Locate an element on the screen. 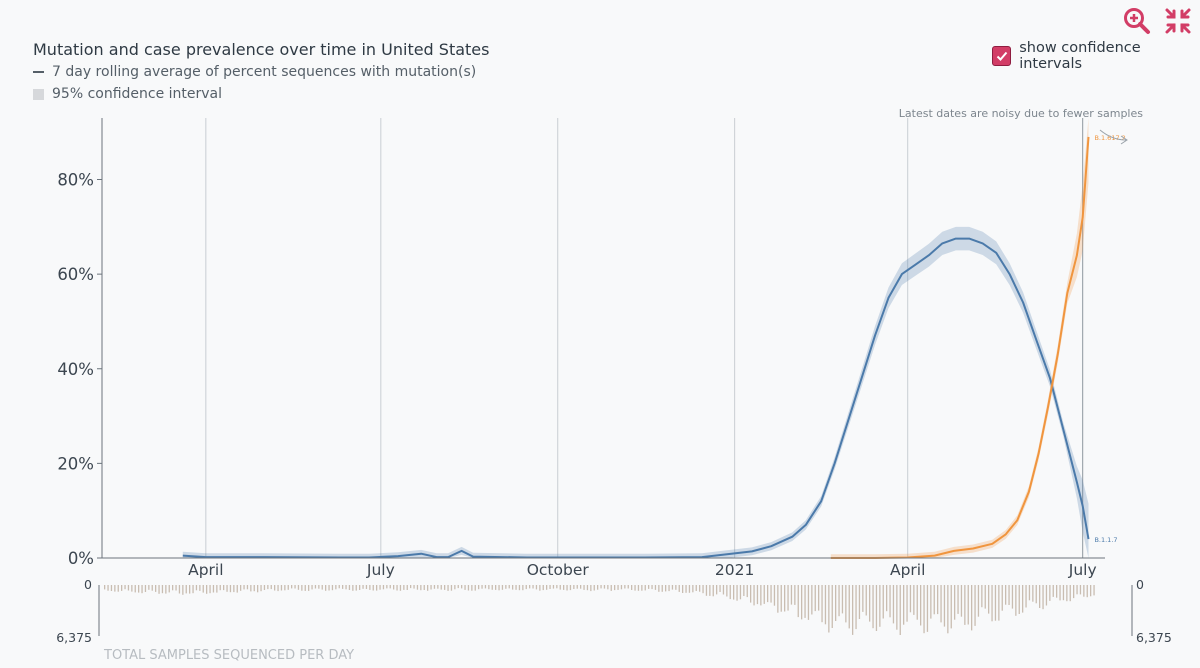  legend-ci-label: 95% confidence interval is located at coordinates (137, 94).